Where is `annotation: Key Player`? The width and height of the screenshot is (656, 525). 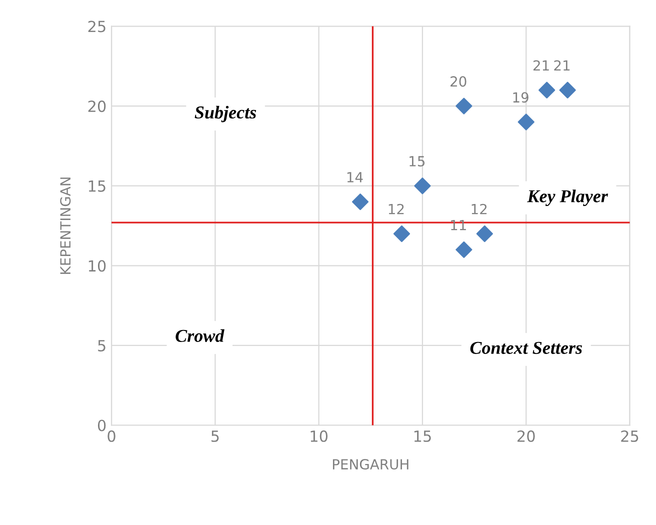 annotation: Key Player is located at coordinates (567, 198).